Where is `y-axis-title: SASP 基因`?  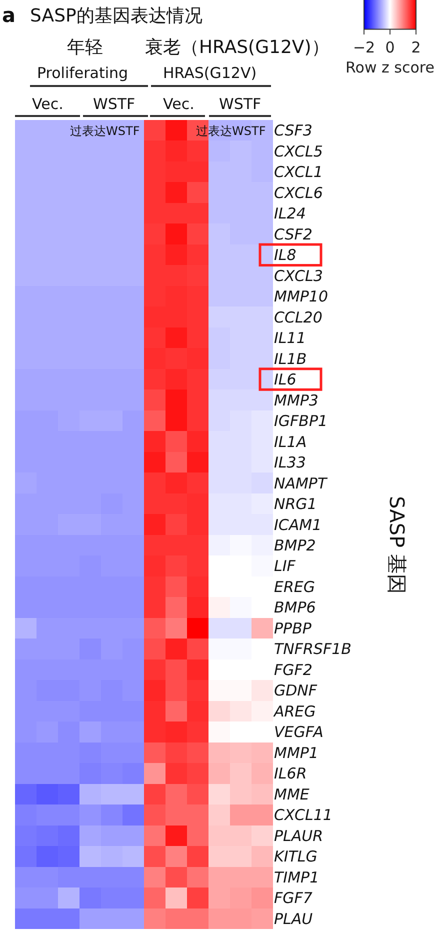 y-axis-title: SASP 基因 is located at coordinates (397, 545).